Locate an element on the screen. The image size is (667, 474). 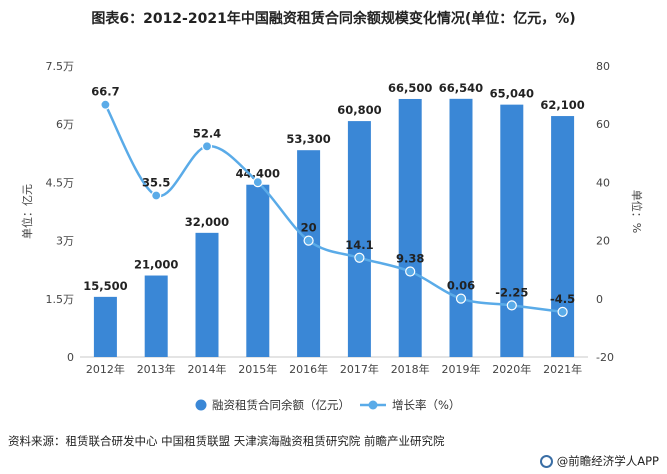
legend-bar-label: 融资租赁合同余额（亿元） is located at coordinates (281, 405).